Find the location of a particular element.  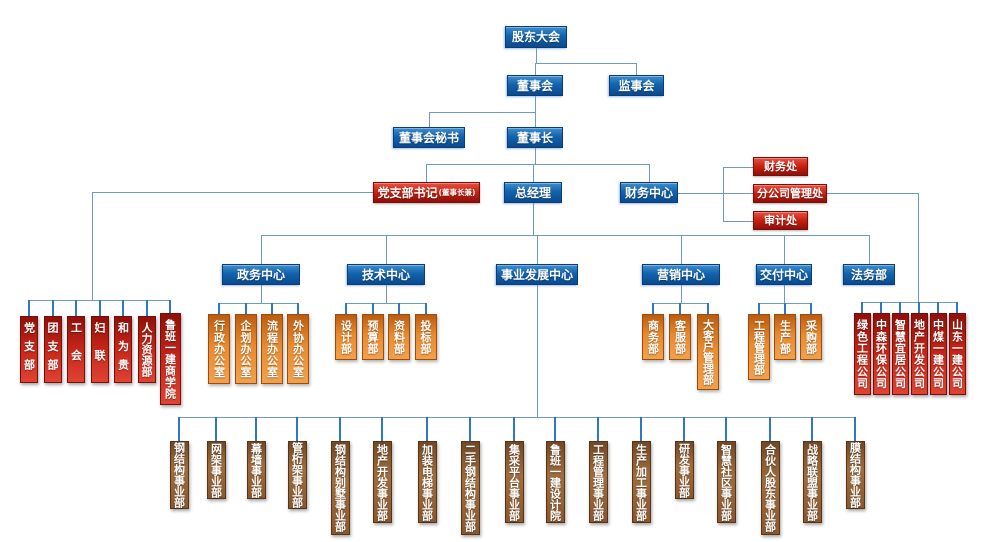

node-label: 智慧宜居公司 is located at coordinates (900, 354).